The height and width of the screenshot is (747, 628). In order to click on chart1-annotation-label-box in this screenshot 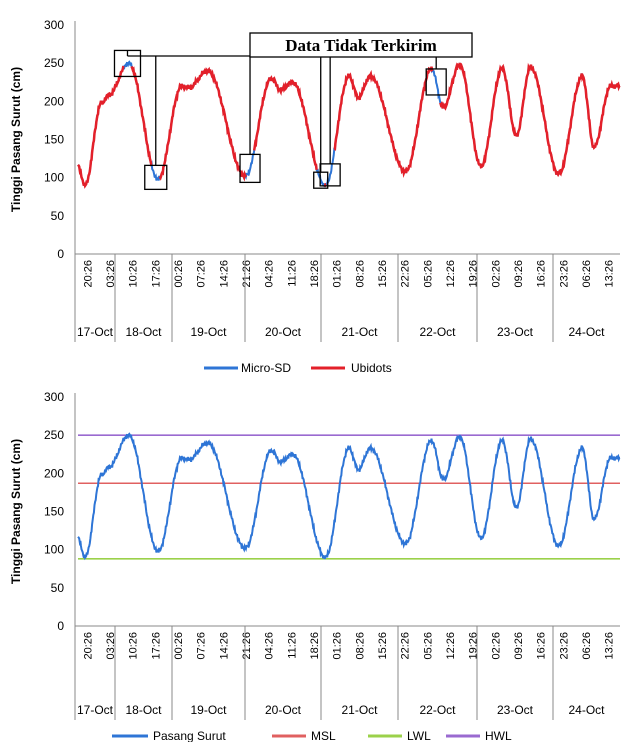, I will do `click(361, 45)`.